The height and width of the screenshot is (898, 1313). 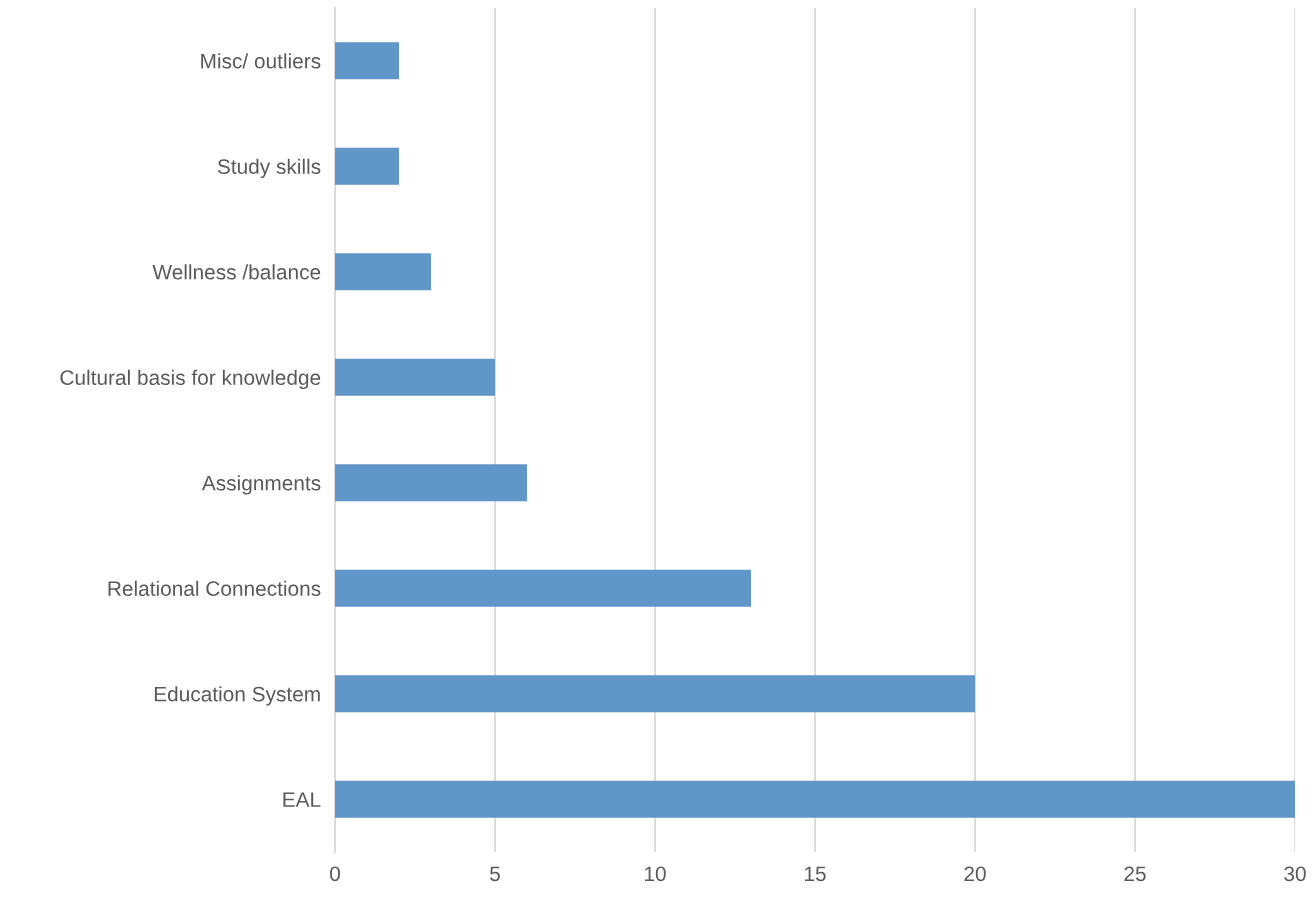 What do you see at coordinates (815, 874) in the screenshot?
I see `x-tick-label: 15` at bounding box center [815, 874].